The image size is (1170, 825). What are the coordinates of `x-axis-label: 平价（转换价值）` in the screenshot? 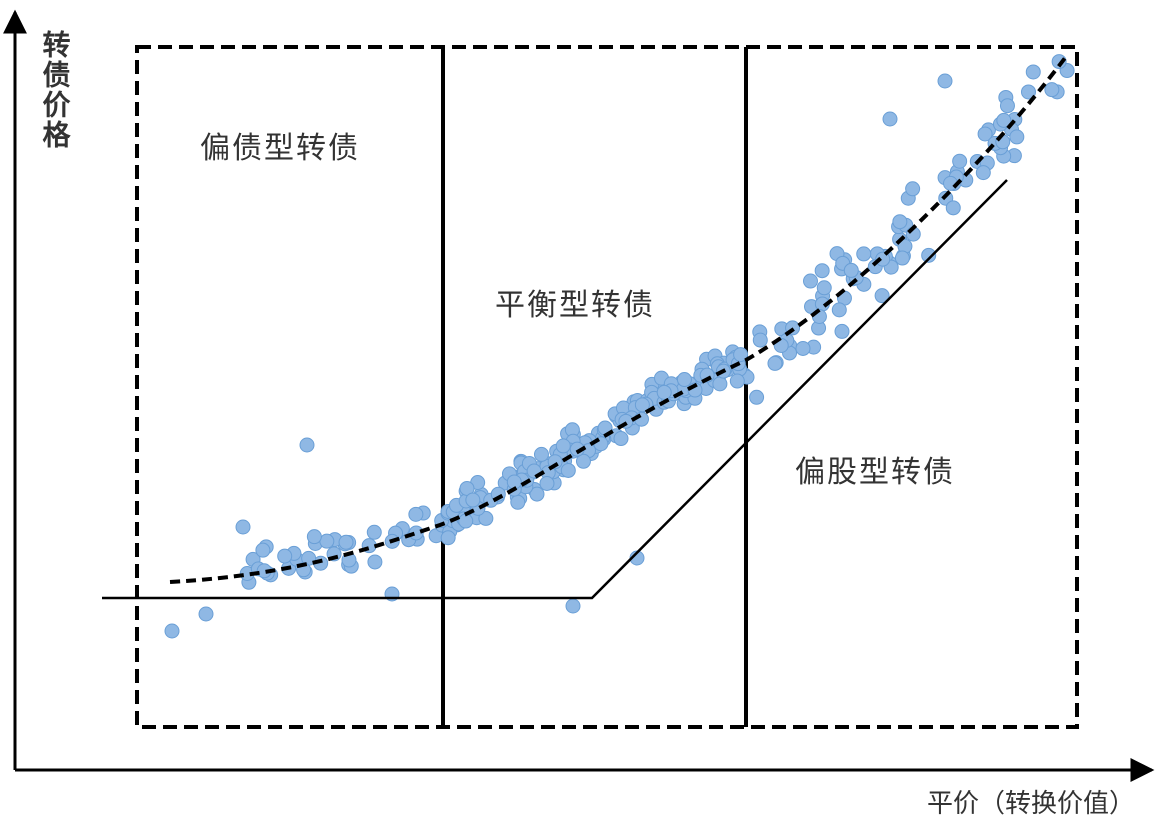 It's located at (1031, 804).